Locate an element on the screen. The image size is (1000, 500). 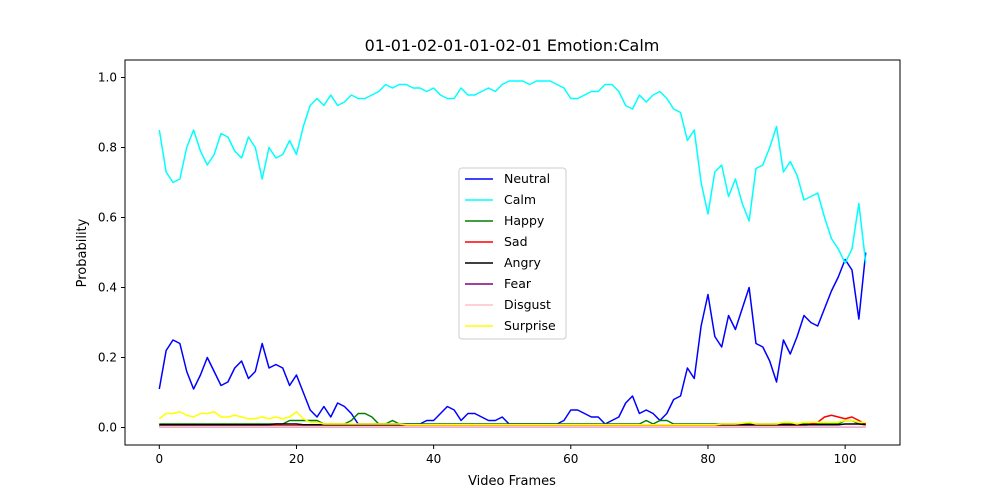
x-tick-label: 100 is located at coordinates (845, 459).